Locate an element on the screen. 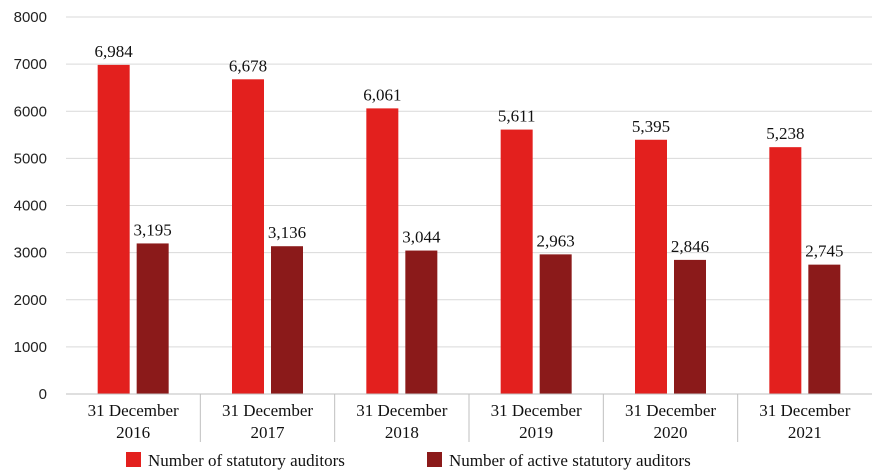 This screenshot has width=877, height=476. y-tick-label: 3000 is located at coordinates (30, 253).